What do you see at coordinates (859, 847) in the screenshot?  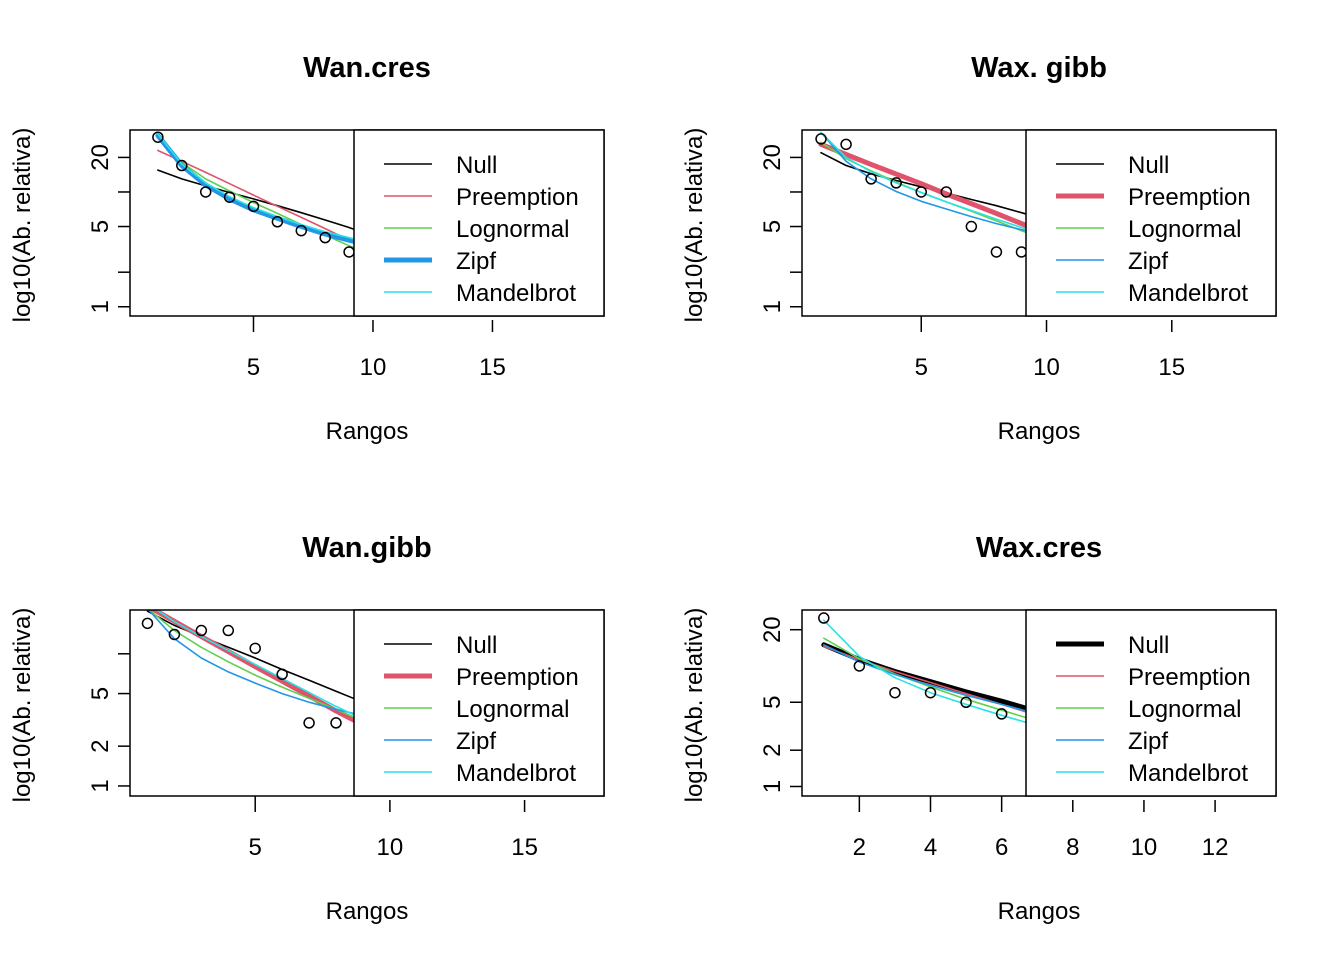 I see `x-tick-label: 2` at bounding box center [859, 847].